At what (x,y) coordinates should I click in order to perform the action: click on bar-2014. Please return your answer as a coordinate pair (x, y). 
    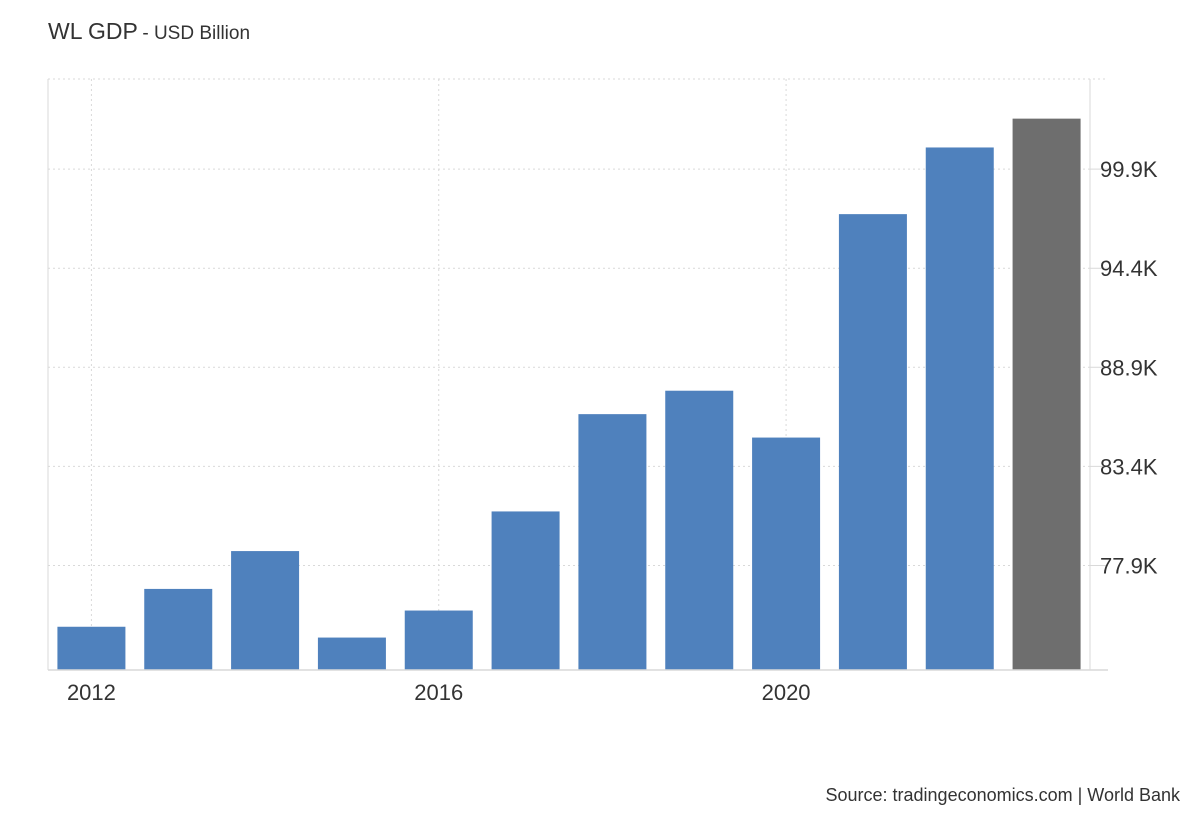
    Looking at the image, I should click on (265, 610).